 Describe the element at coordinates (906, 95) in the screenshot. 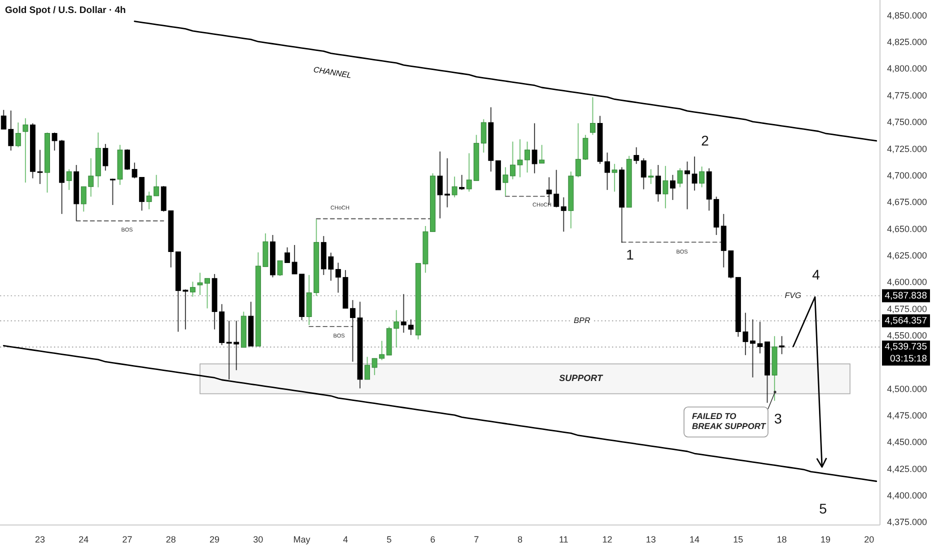

I see `y-tick-label: 4,775.000` at that location.